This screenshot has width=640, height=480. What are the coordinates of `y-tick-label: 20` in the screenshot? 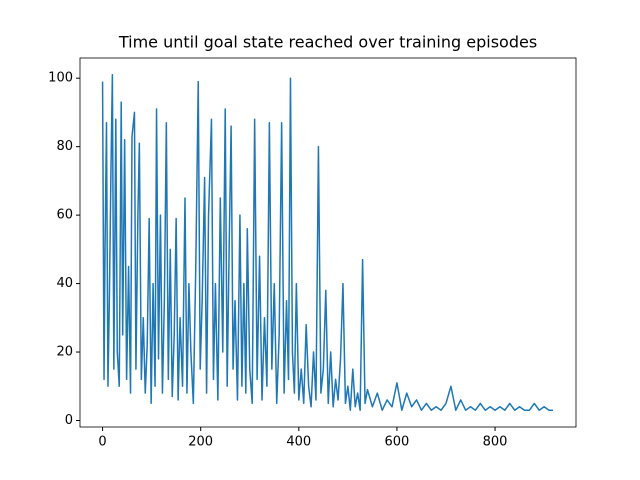 It's located at (64, 352).